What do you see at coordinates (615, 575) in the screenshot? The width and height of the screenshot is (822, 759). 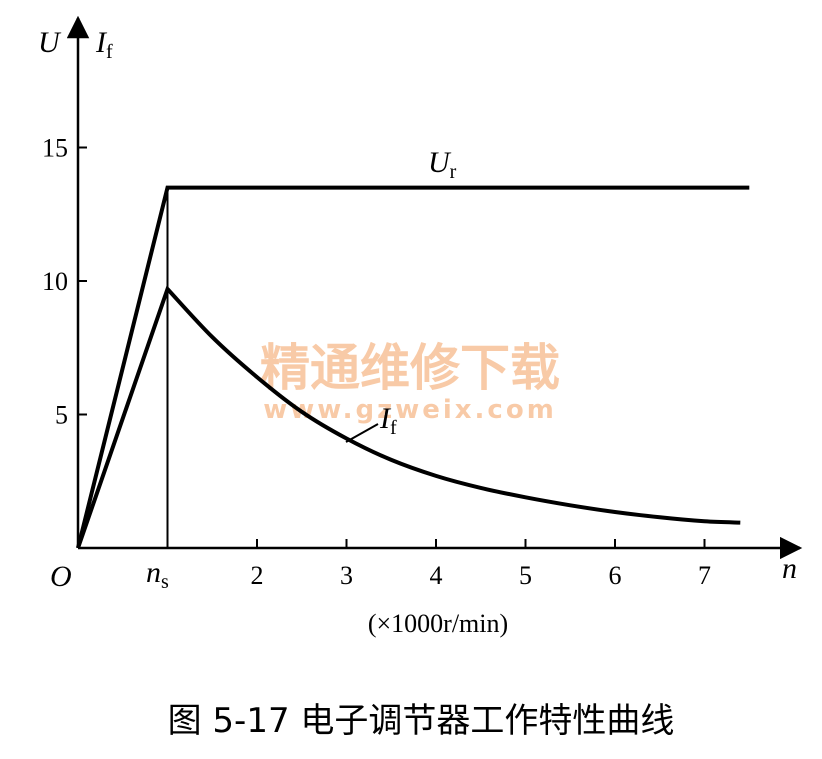 I see `x-tick-label-6: 6` at bounding box center [615, 575].